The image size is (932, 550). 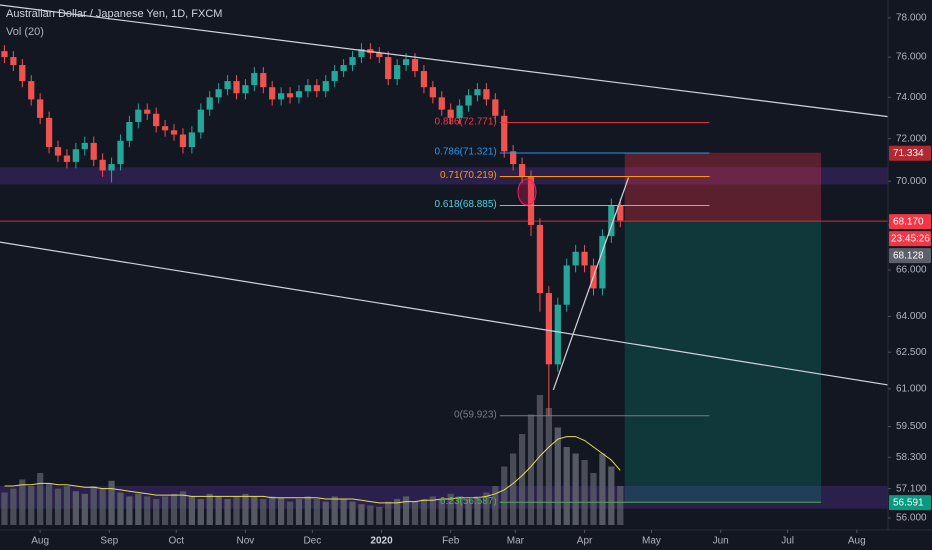 What do you see at coordinates (585, 541) in the screenshot?
I see `x-tick-label: Apr` at bounding box center [585, 541].